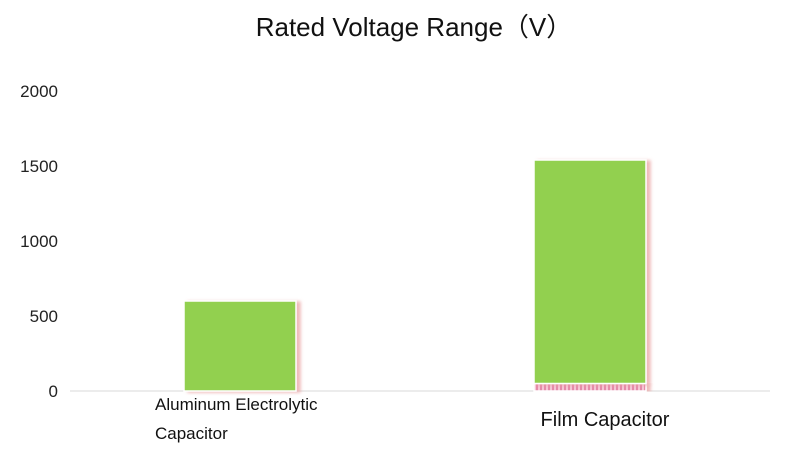 This screenshot has height=451, width=793. Describe the element at coordinates (236, 419) in the screenshot. I see `category-label-aluminum: Aluminum Electrolytic Capacitor` at that location.